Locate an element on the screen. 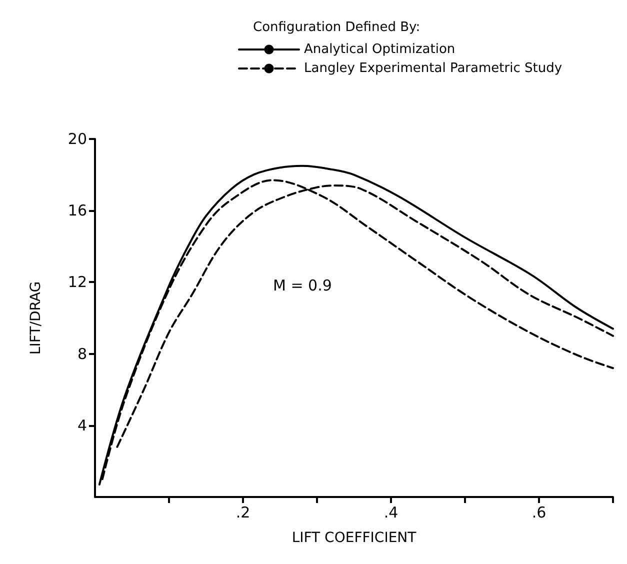  y-axis-title: LIFT/DRAG is located at coordinates (36, 318).